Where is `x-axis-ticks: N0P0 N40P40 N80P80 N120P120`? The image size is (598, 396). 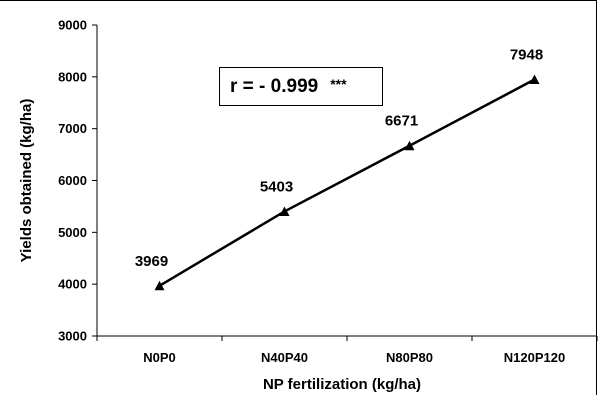
x-axis-ticks: N0P0 N40P40 N80P80 N120P120 is located at coordinates (347, 350).